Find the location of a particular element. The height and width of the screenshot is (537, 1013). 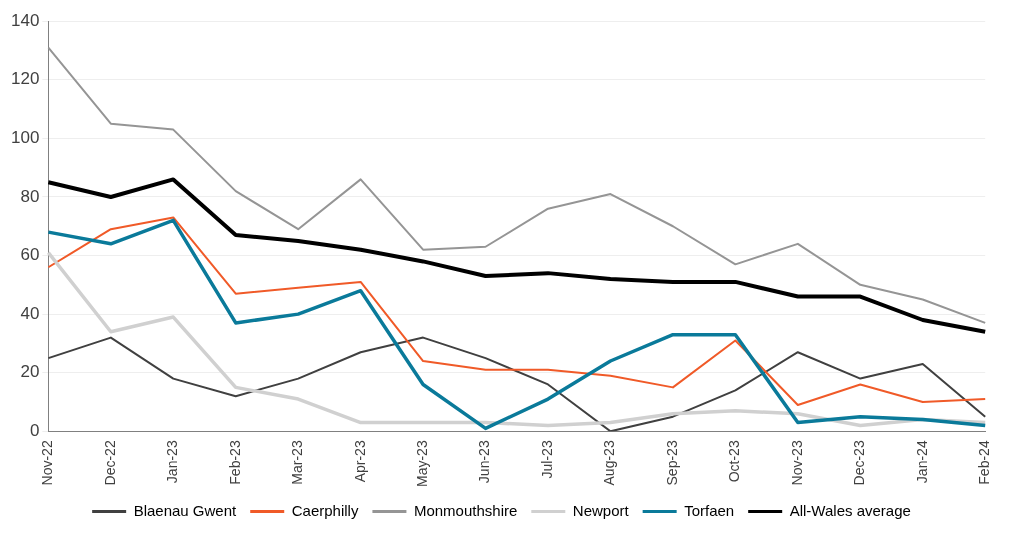

y-tick-label: 40 is located at coordinates (30, 313).